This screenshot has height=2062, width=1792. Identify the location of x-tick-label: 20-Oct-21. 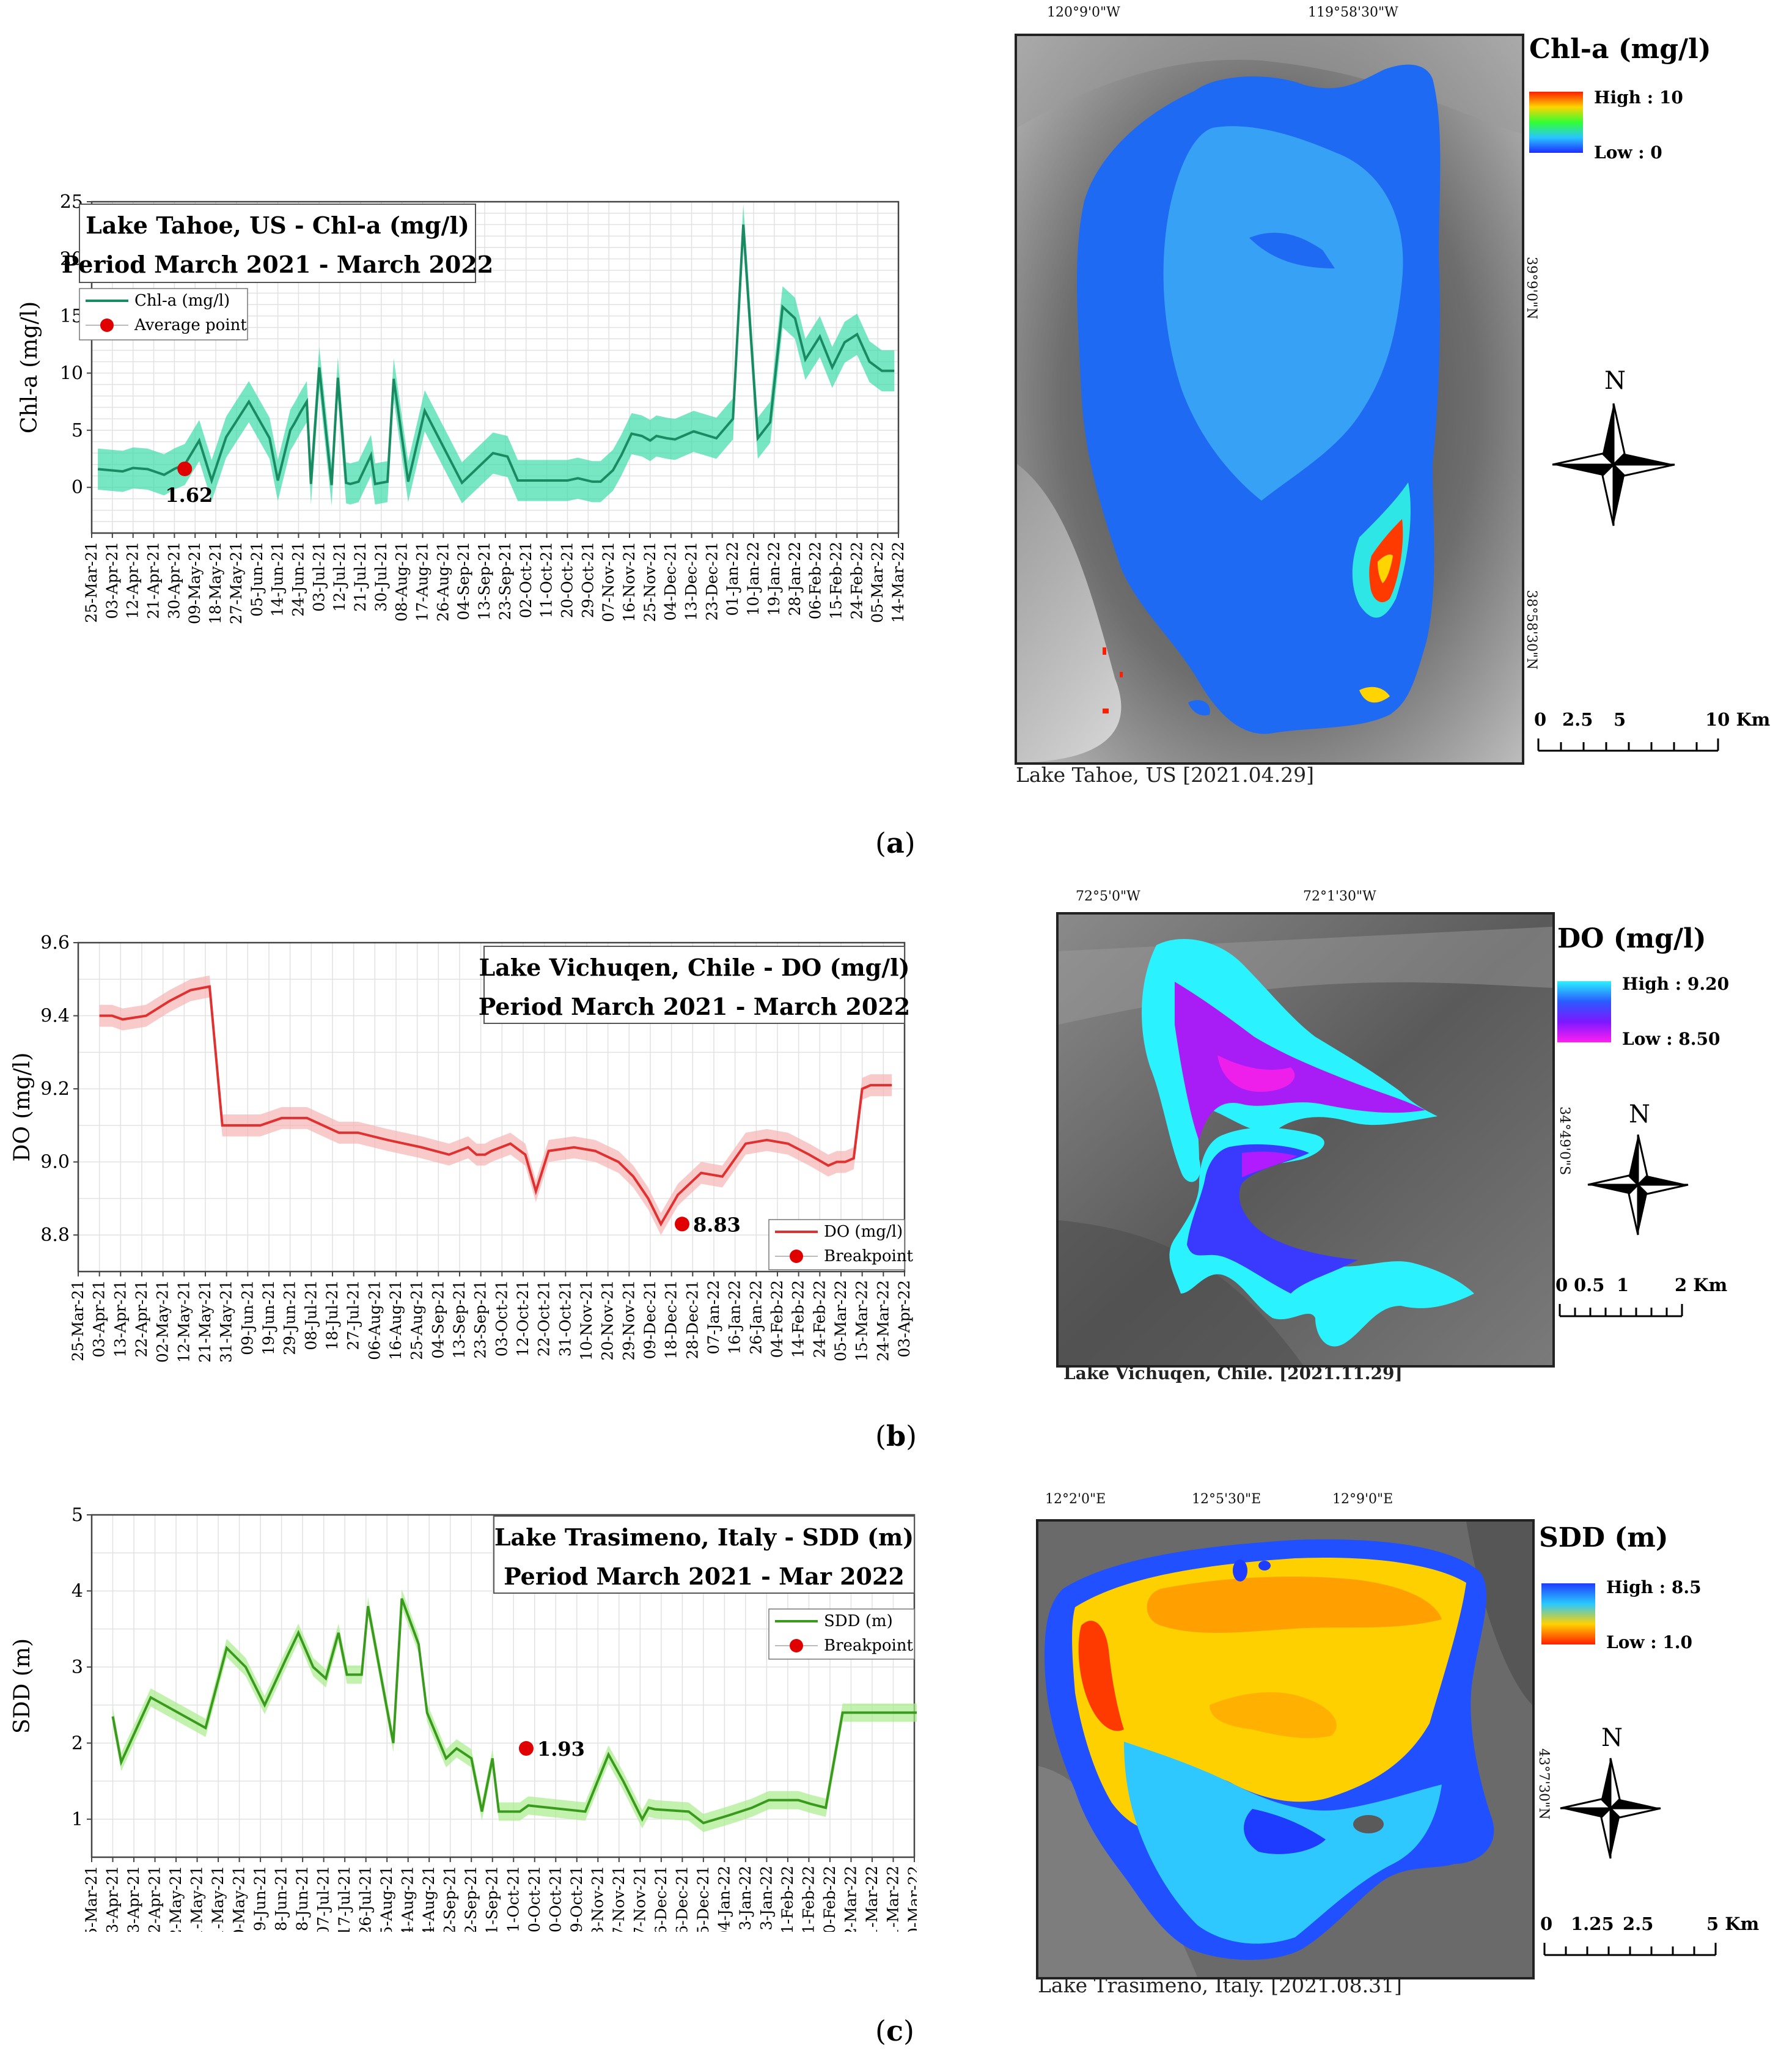
(567, 580).